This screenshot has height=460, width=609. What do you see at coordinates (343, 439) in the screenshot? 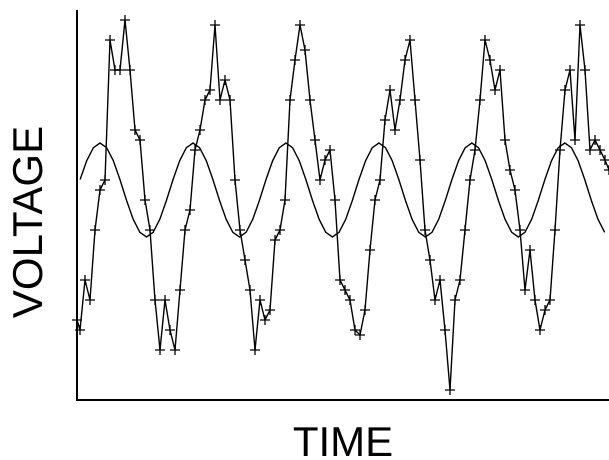
I see `x-axis-label: TIME` at bounding box center [343, 439].